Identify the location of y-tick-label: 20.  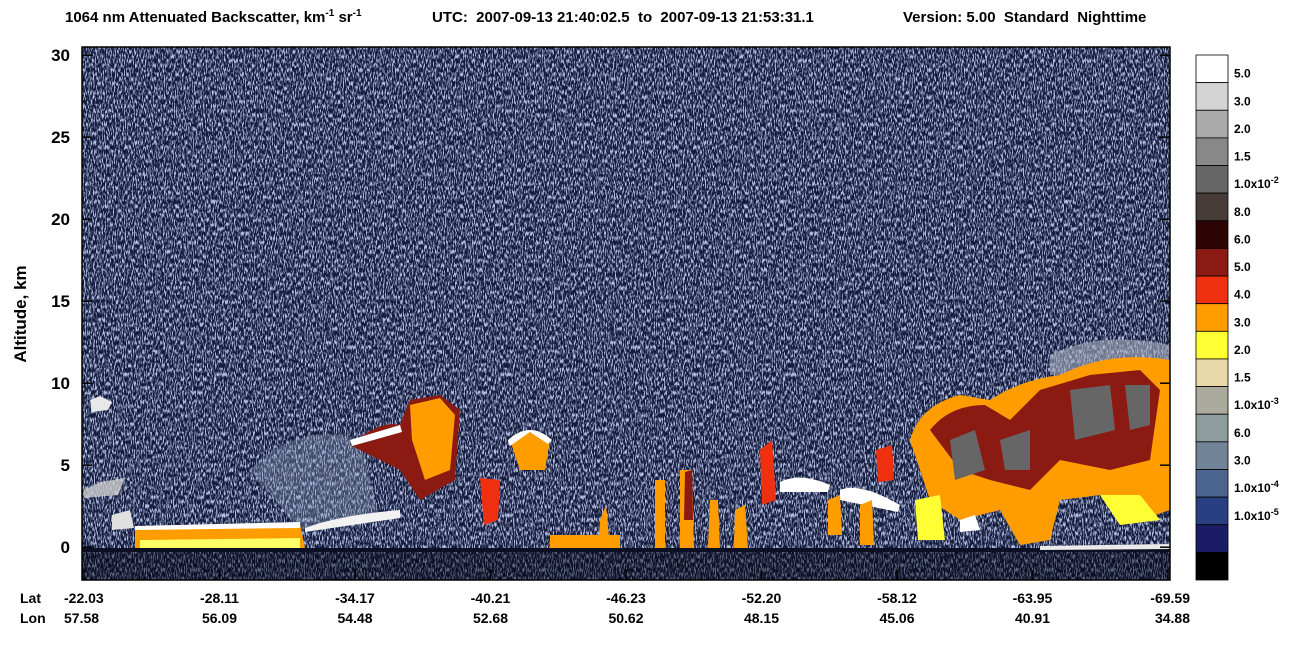
(60, 219).